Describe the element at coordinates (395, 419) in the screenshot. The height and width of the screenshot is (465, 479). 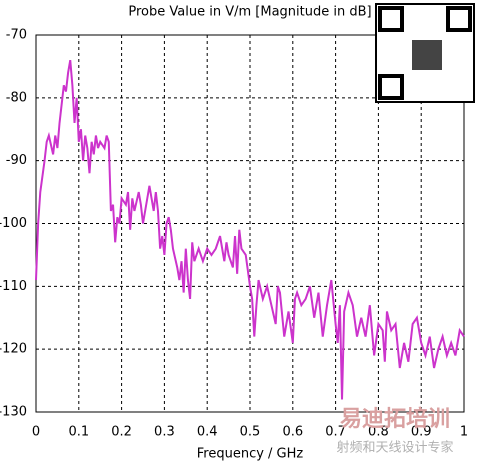
I see `watermark: 易迪拓培训` at that location.